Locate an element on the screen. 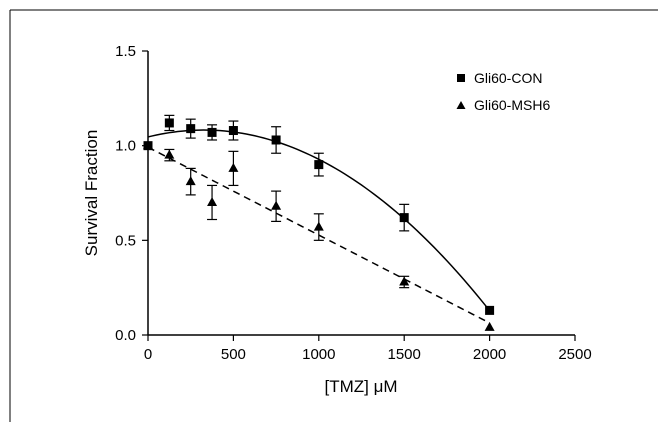 This screenshot has height=422, width=658. x-tick-label: 1000 is located at coordinates (318, 354).